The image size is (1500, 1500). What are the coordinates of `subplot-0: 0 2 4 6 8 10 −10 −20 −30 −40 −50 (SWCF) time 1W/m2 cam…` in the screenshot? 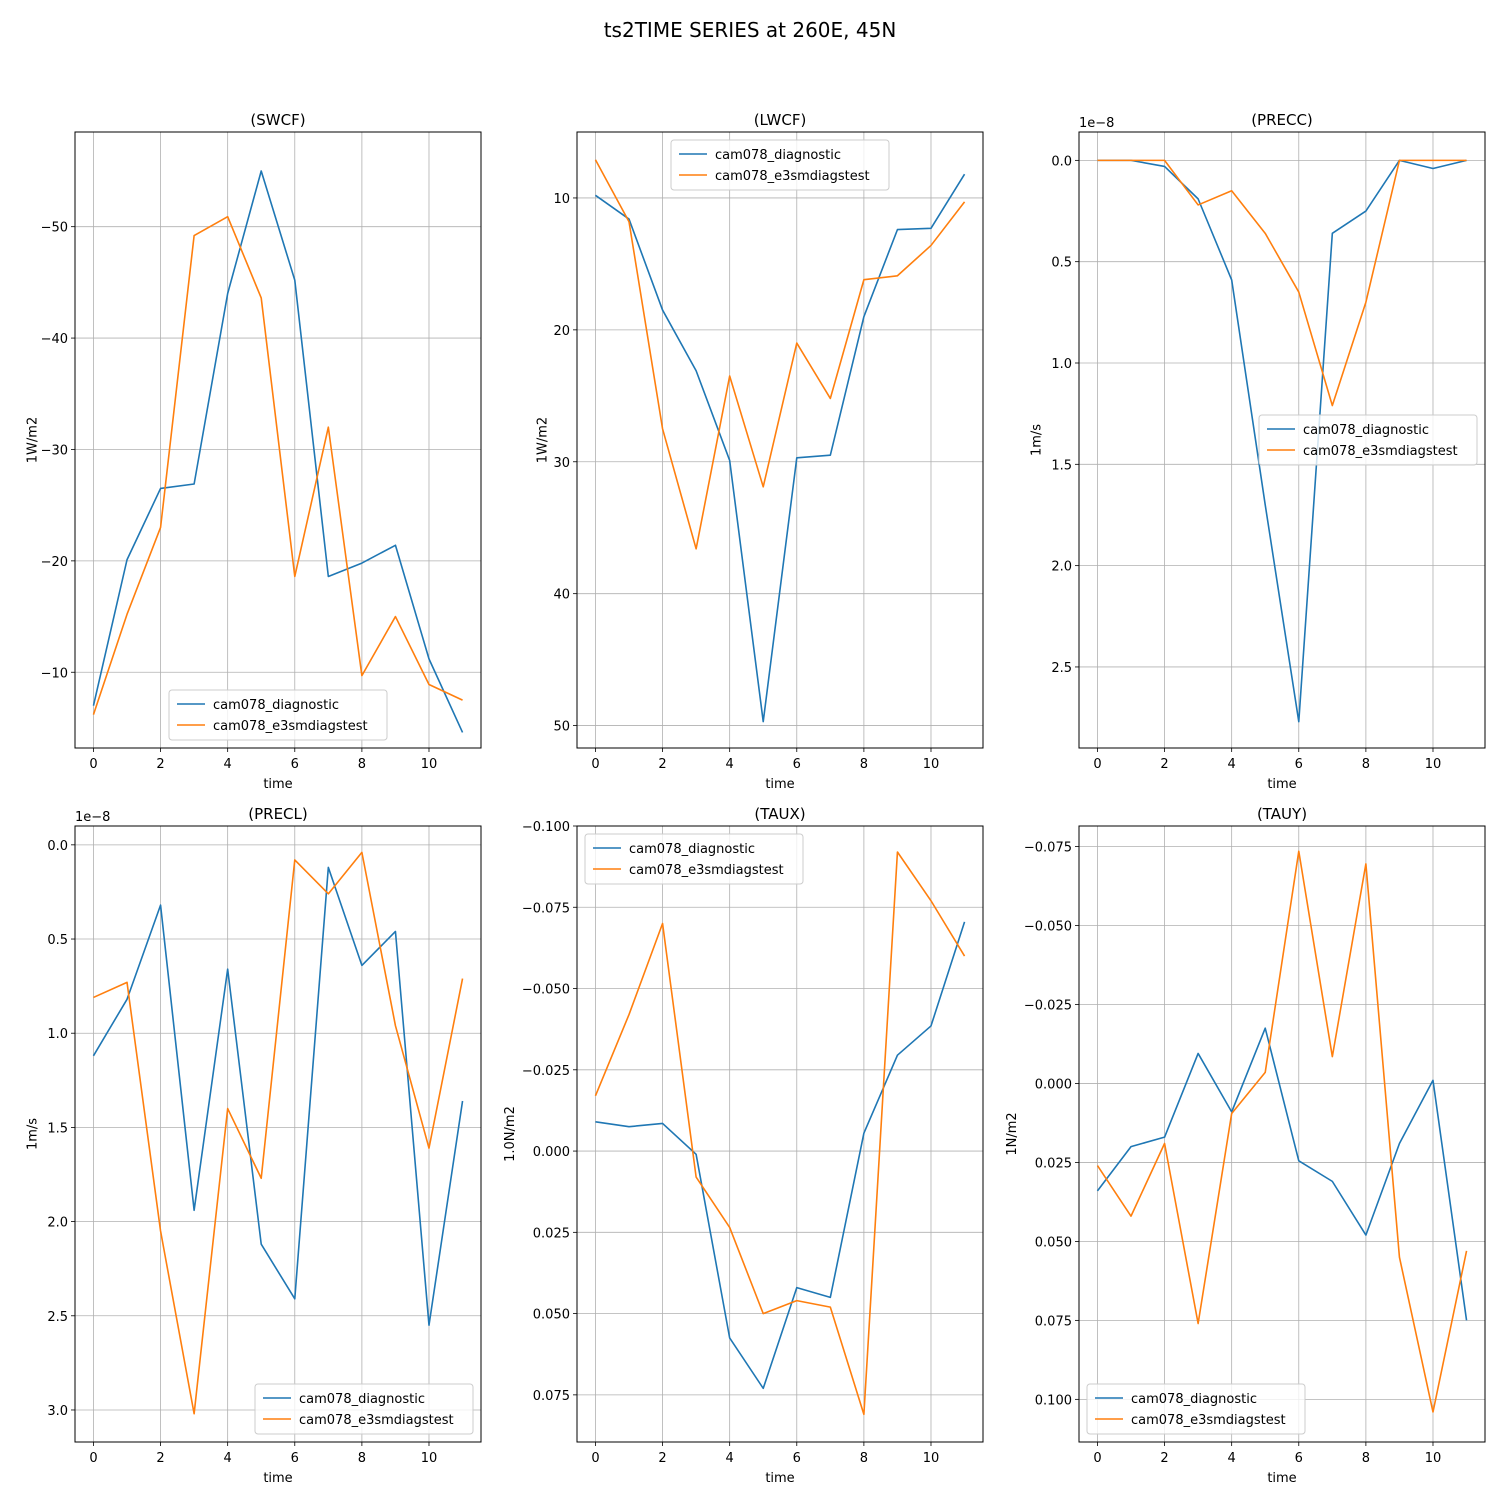 It's located at (253, 451).